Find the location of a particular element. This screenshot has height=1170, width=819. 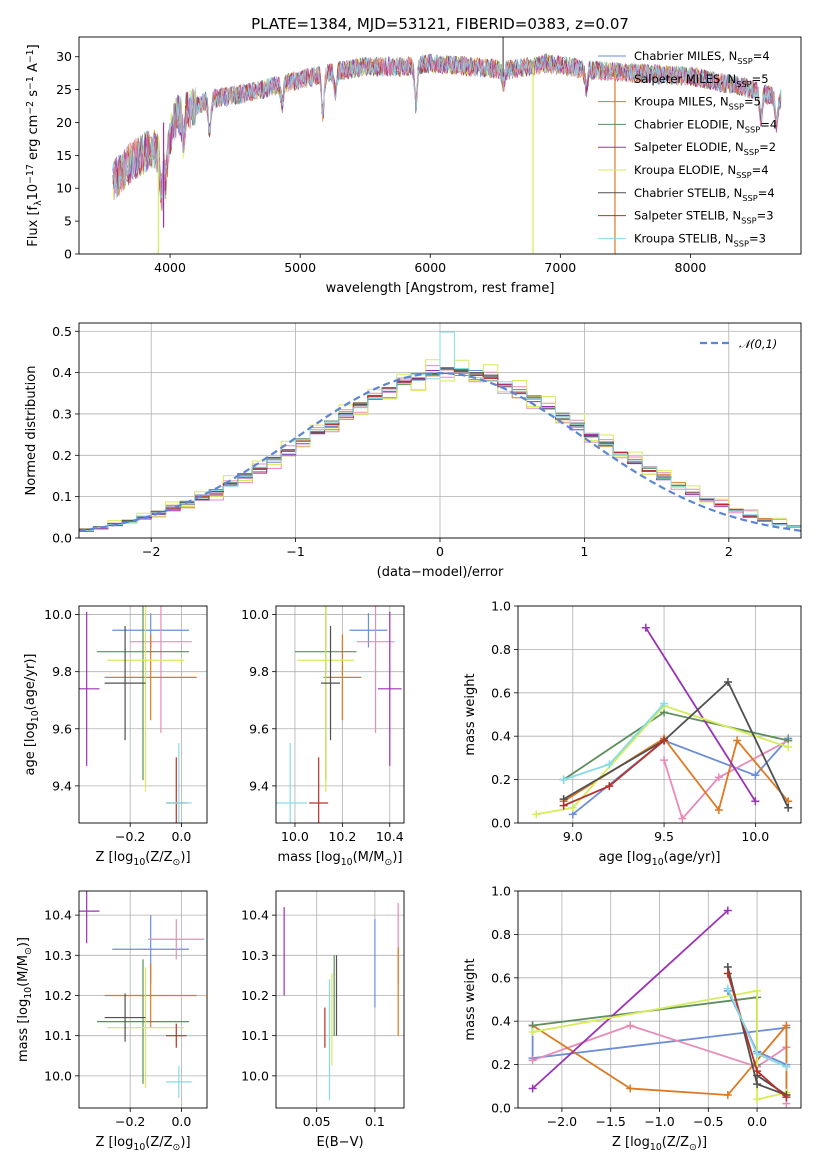

legend-entry: Kroupa MILES, NSSP=5 is located at coordinates (697, 103).